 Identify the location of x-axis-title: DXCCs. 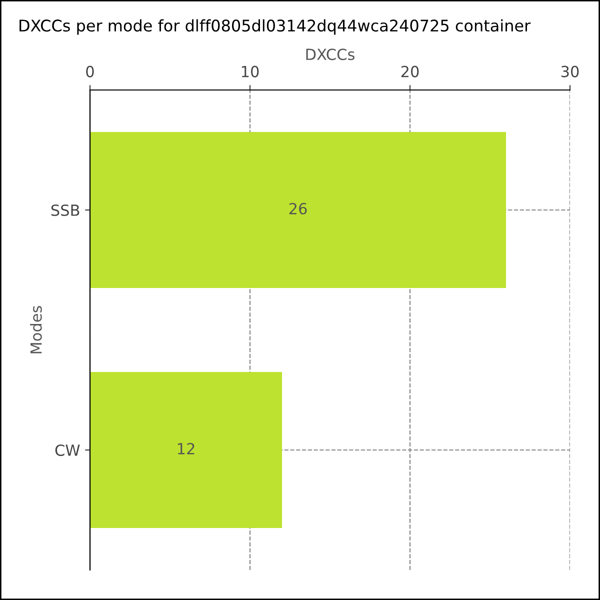
(330, 54).